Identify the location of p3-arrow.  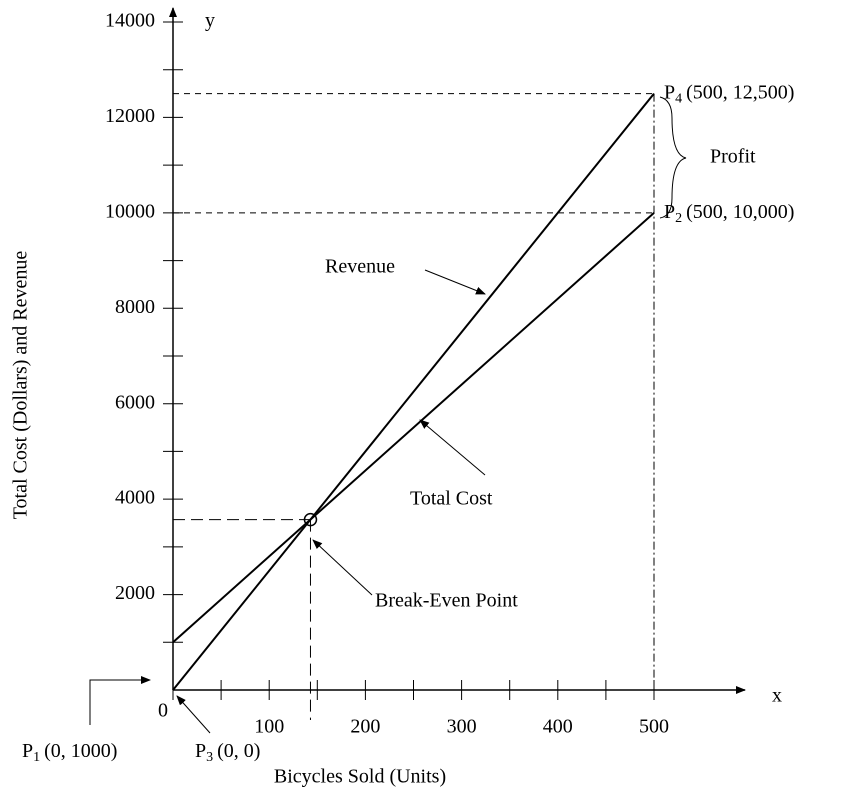
(193, 714).